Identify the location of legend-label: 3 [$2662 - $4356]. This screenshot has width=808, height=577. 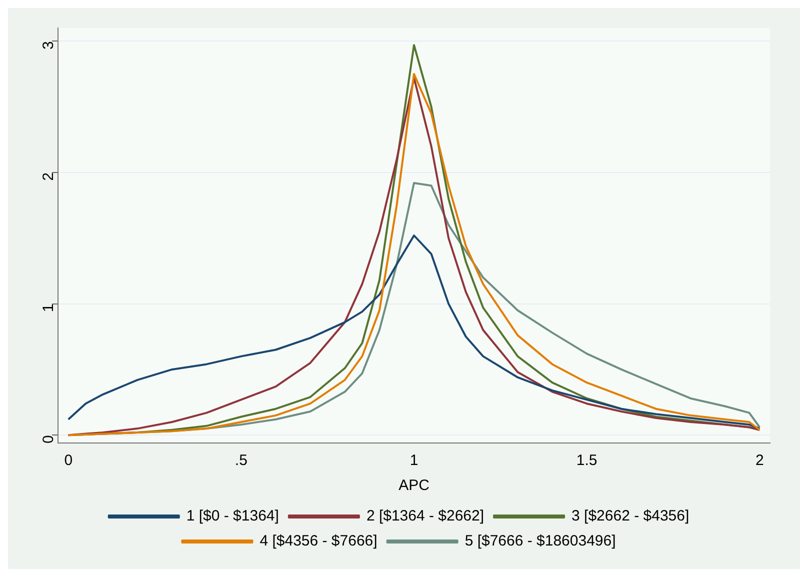
(631, 516).